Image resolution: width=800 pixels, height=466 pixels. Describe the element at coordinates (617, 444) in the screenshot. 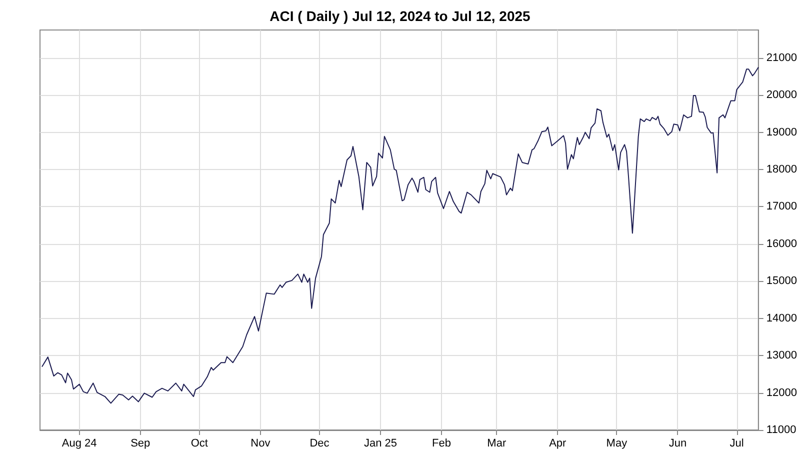

I see `x-tick-label: May` at that location.